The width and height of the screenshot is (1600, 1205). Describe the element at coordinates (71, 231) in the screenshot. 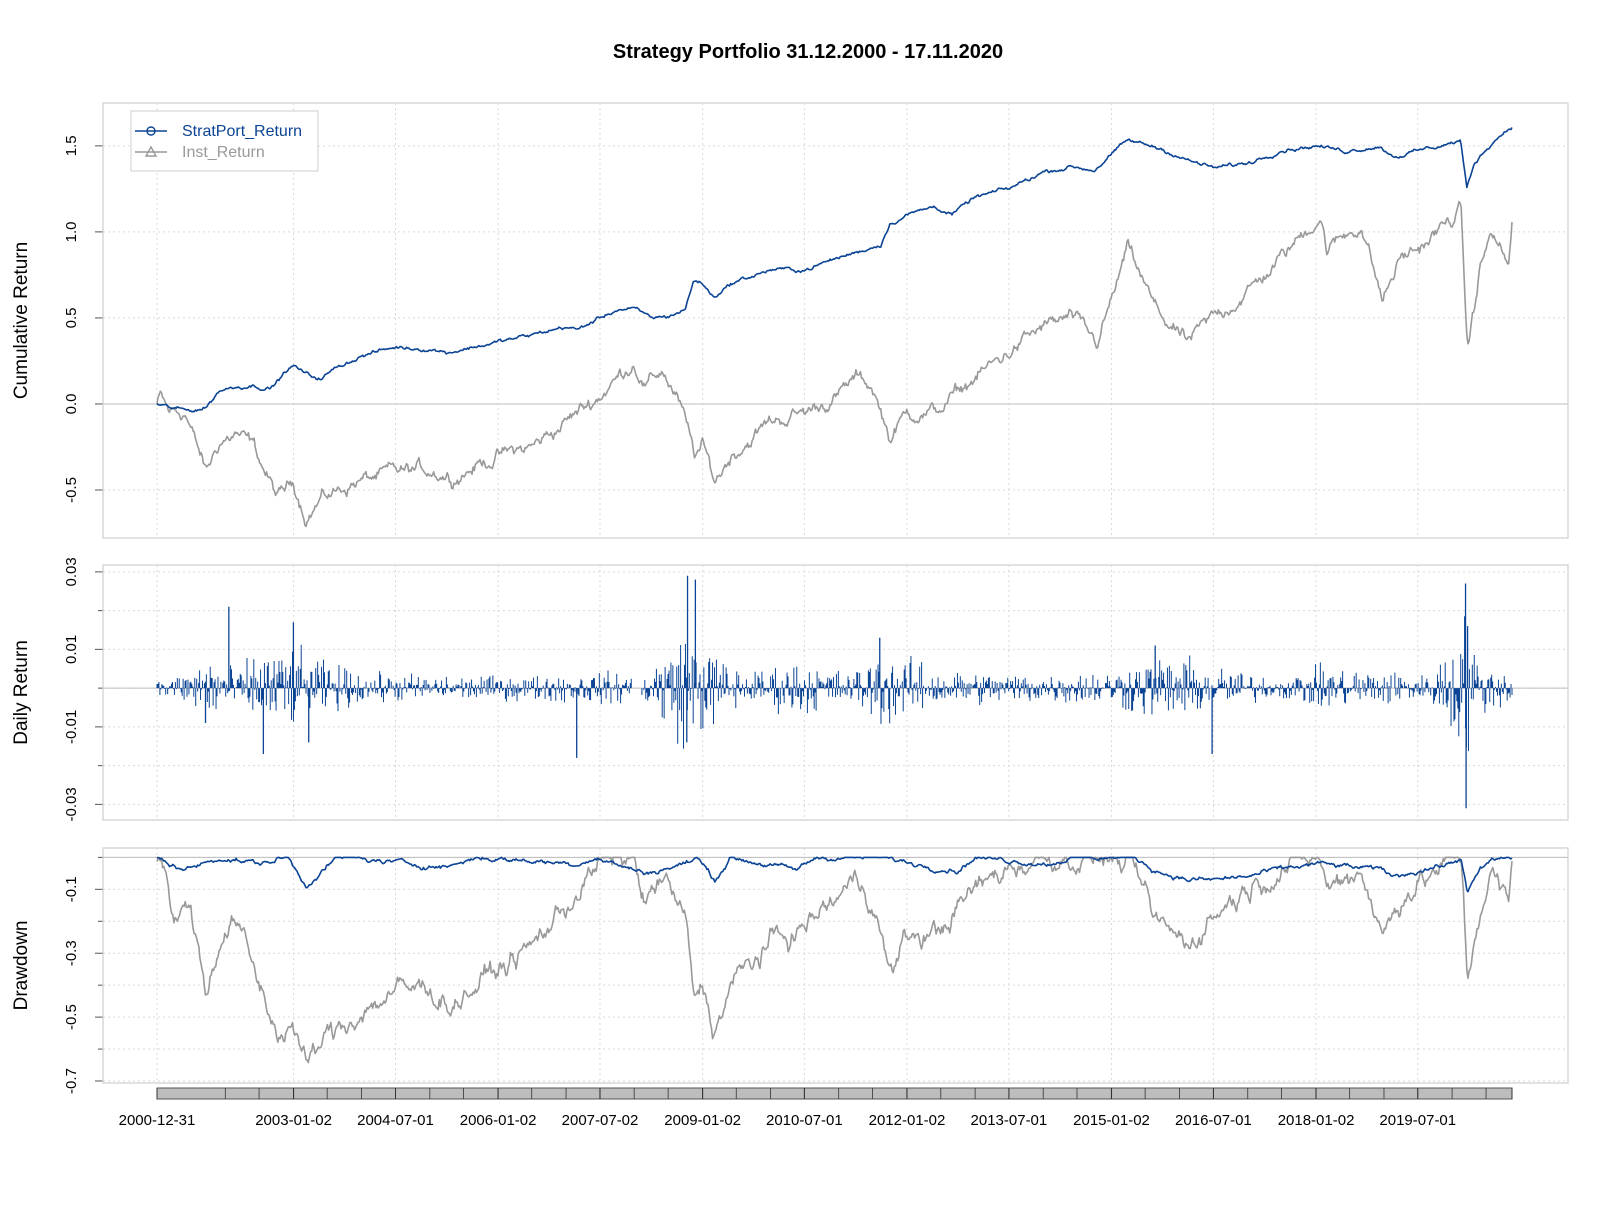

I see `y-tick-label: 1.0` at that location.